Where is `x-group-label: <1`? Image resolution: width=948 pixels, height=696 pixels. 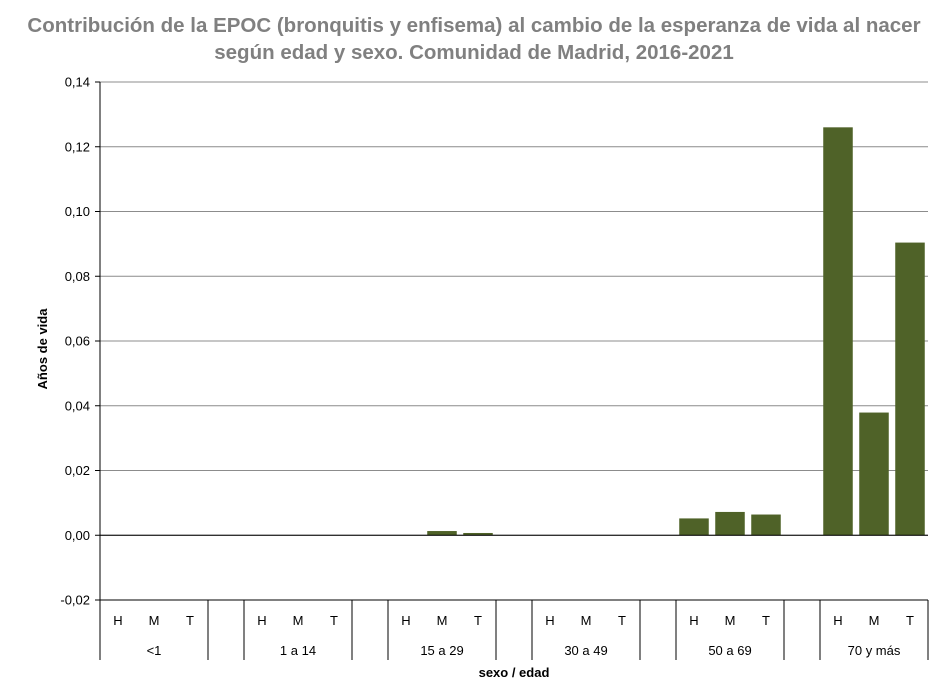
x-group-label: <1 is located at coordinates (154, 650).